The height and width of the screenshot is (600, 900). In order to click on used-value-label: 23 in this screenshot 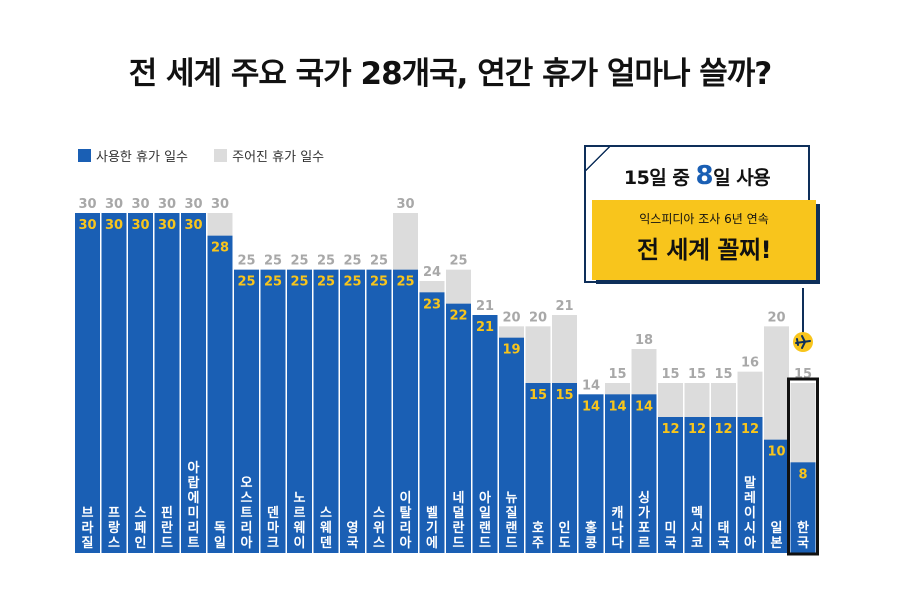, I will do `click(432, 304)`.